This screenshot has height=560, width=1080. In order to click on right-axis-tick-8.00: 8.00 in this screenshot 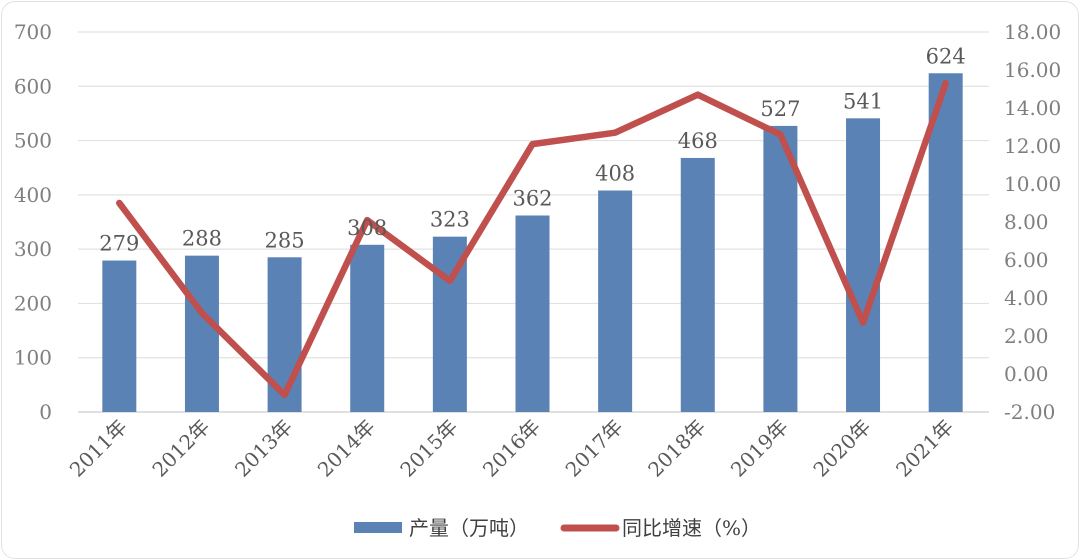, I will do `click(1026, 222)`.